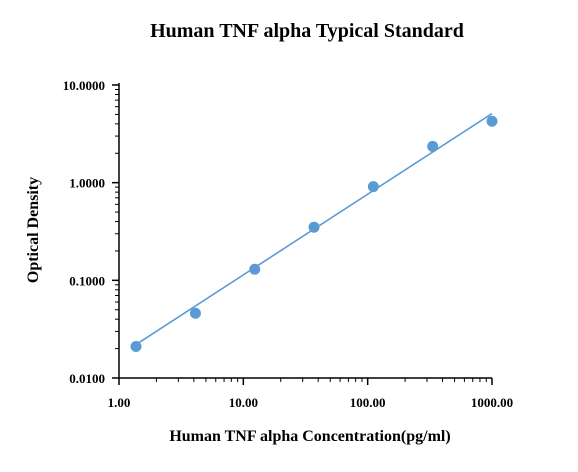 The width and height of the screenshot is (578, 472). Describe the element at coordinates (368, 402) in the screenshot. I see `x-tick-label: 100.00` at that location.